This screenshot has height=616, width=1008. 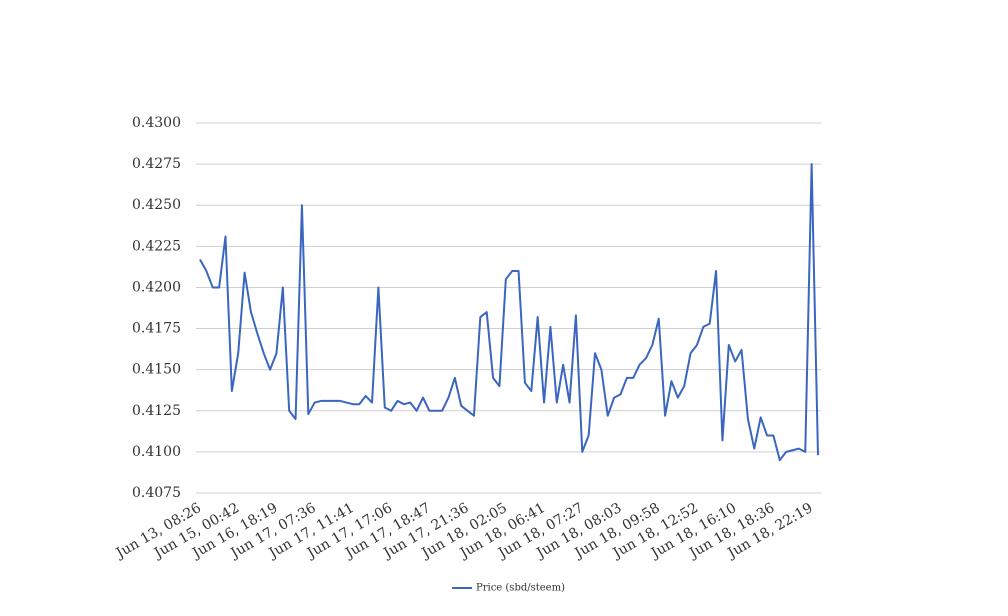 I want to click on y-tick-label: 0.4275, so click(x=156, y=164).